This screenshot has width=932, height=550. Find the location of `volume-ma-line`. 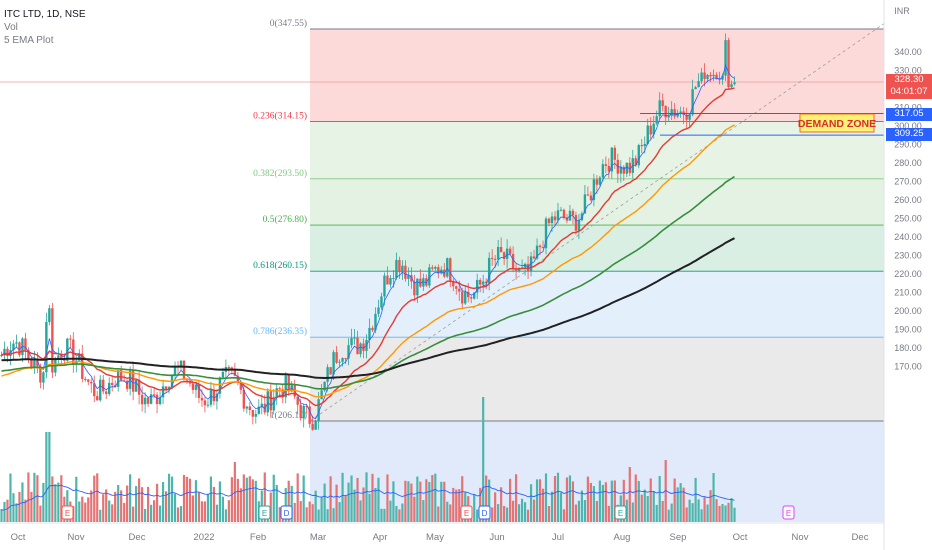

volume-ma-line is located at coordinates (368, 497).